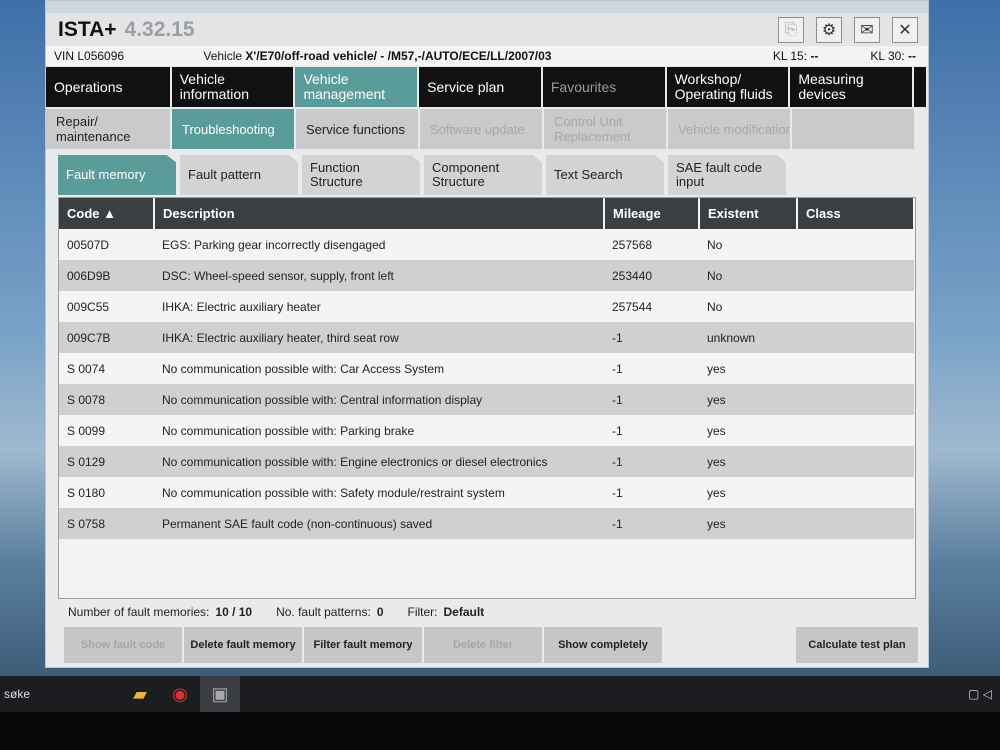 Image resolution: width=1000 pixels, height=750 pixels. What do you see at coordinates (748, 337) in the screenshot?
I see `cell-existent: unknown` at bounding box center [748, 337].